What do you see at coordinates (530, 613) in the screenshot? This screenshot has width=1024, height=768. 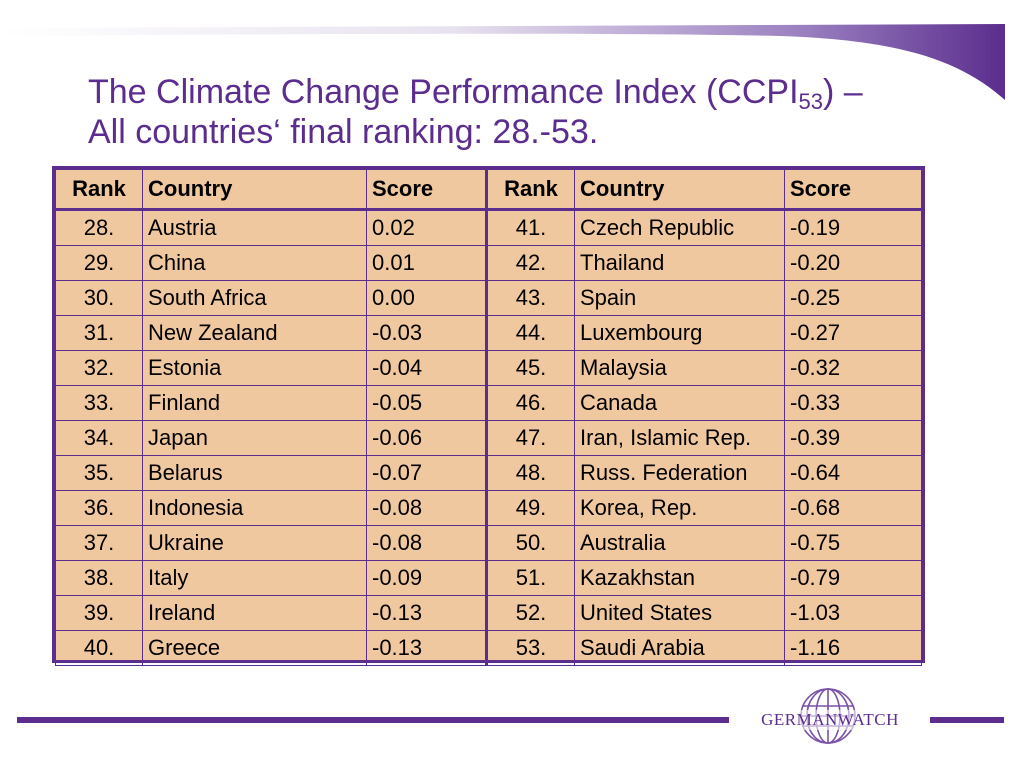 I see `rank-cell: 52.` at bounding box center [530, 613].